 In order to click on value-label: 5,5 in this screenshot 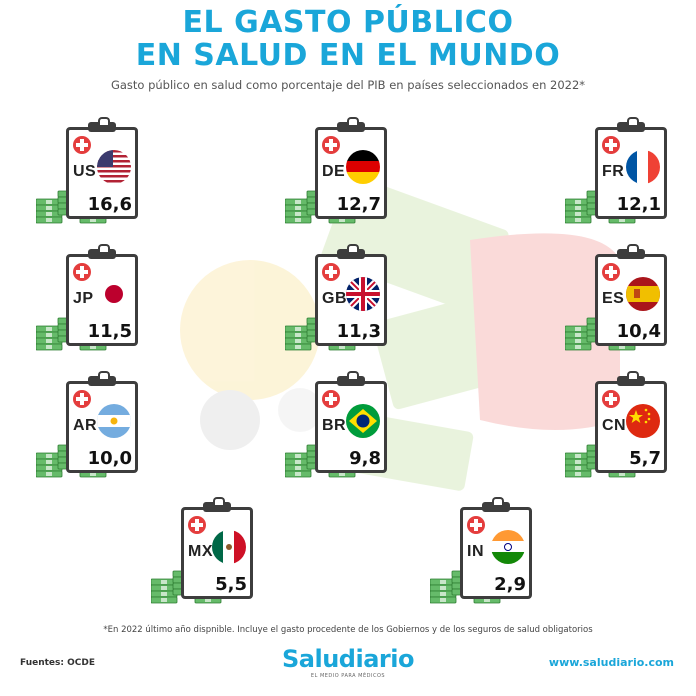, I will do `click(231, 584)`.